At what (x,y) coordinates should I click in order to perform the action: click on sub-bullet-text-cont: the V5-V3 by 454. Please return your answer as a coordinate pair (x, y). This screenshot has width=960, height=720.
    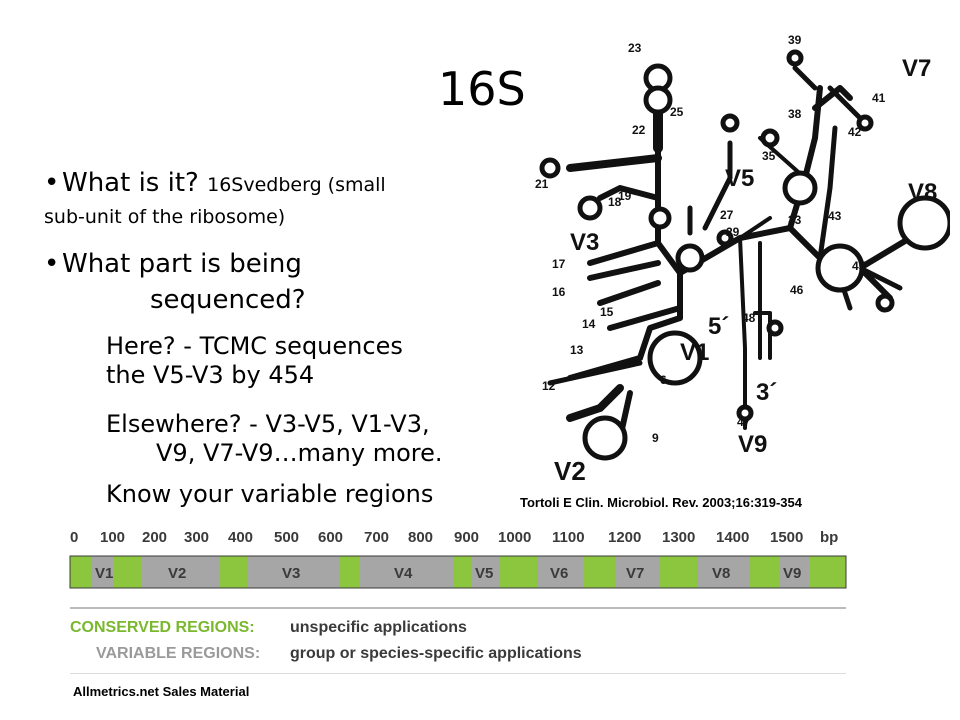
    Looking at the image, I should click on (210, 375).